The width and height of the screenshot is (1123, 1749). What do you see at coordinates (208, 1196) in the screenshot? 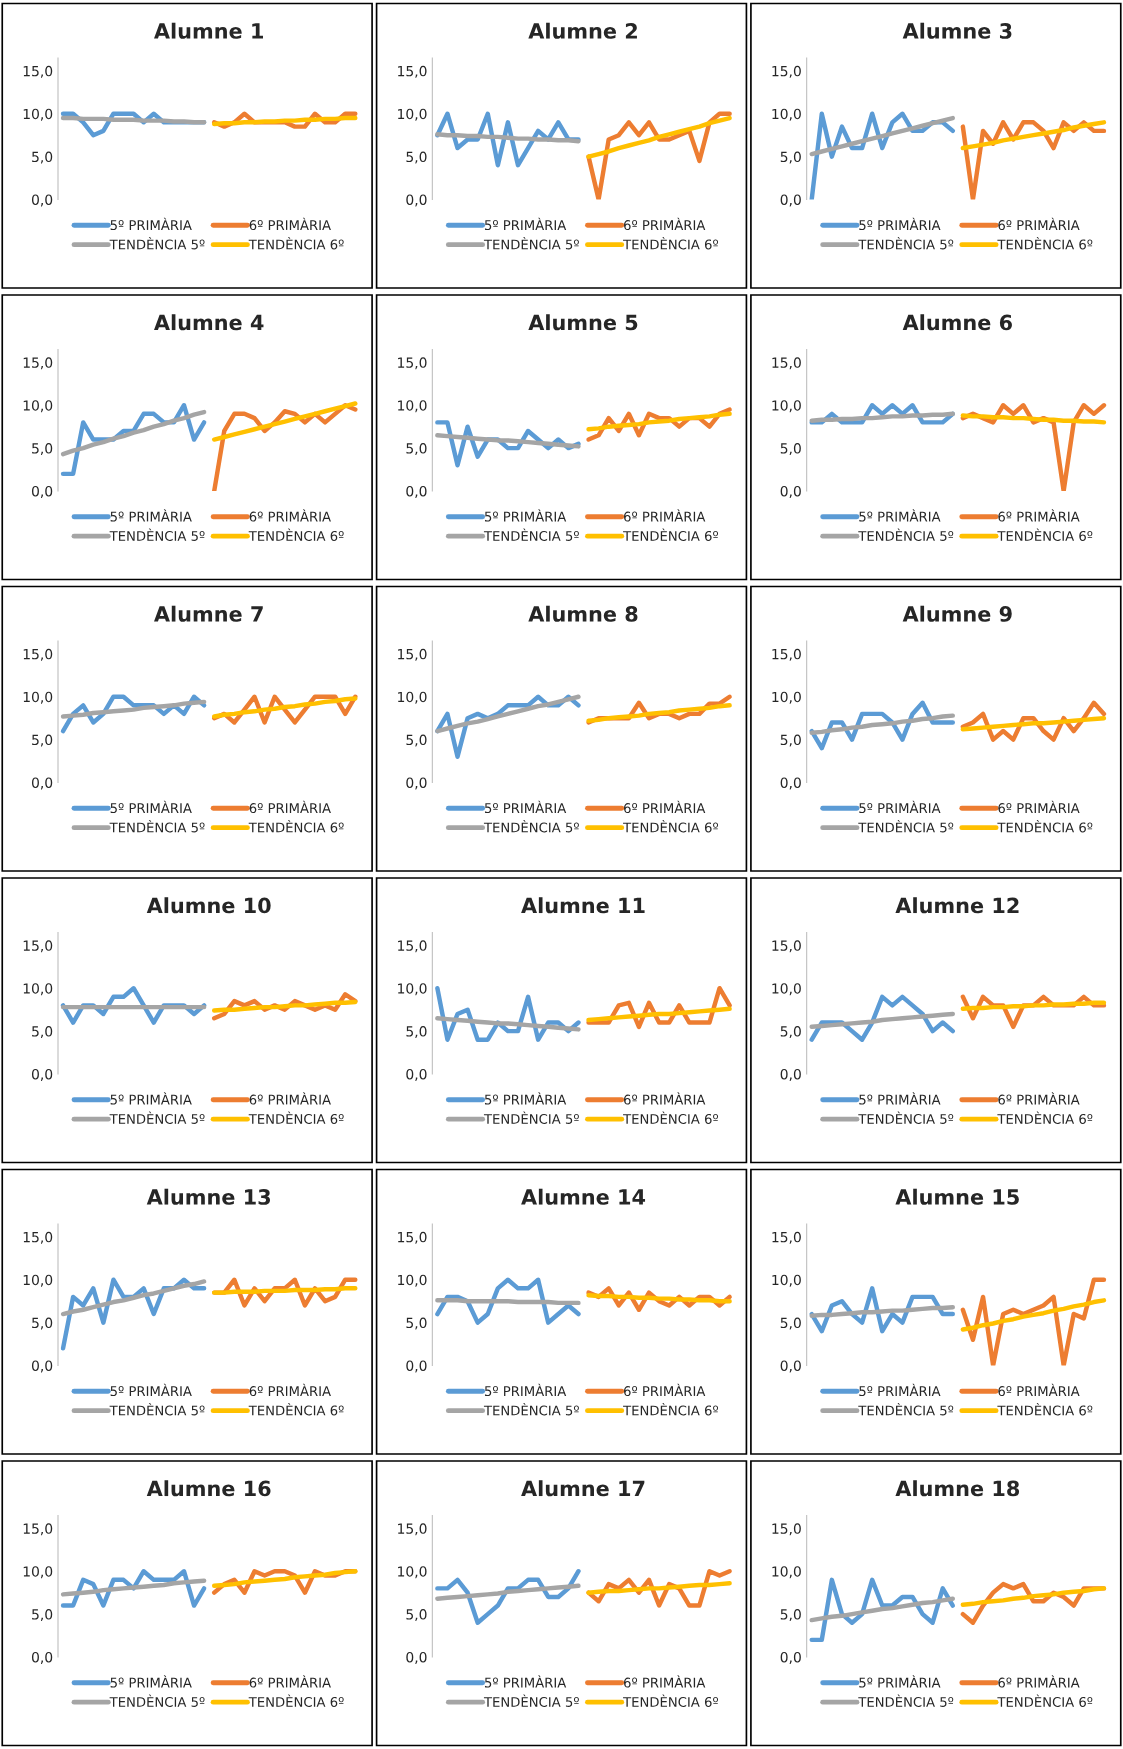
I see `chart-title: Alumne 13` at bounding box center [208, 1196].